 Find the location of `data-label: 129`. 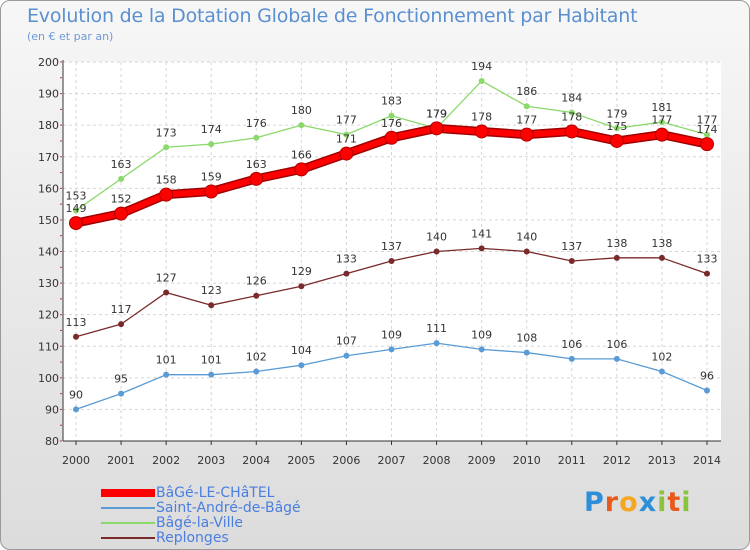

data-label: 129 is located at coordinates (301, 271).